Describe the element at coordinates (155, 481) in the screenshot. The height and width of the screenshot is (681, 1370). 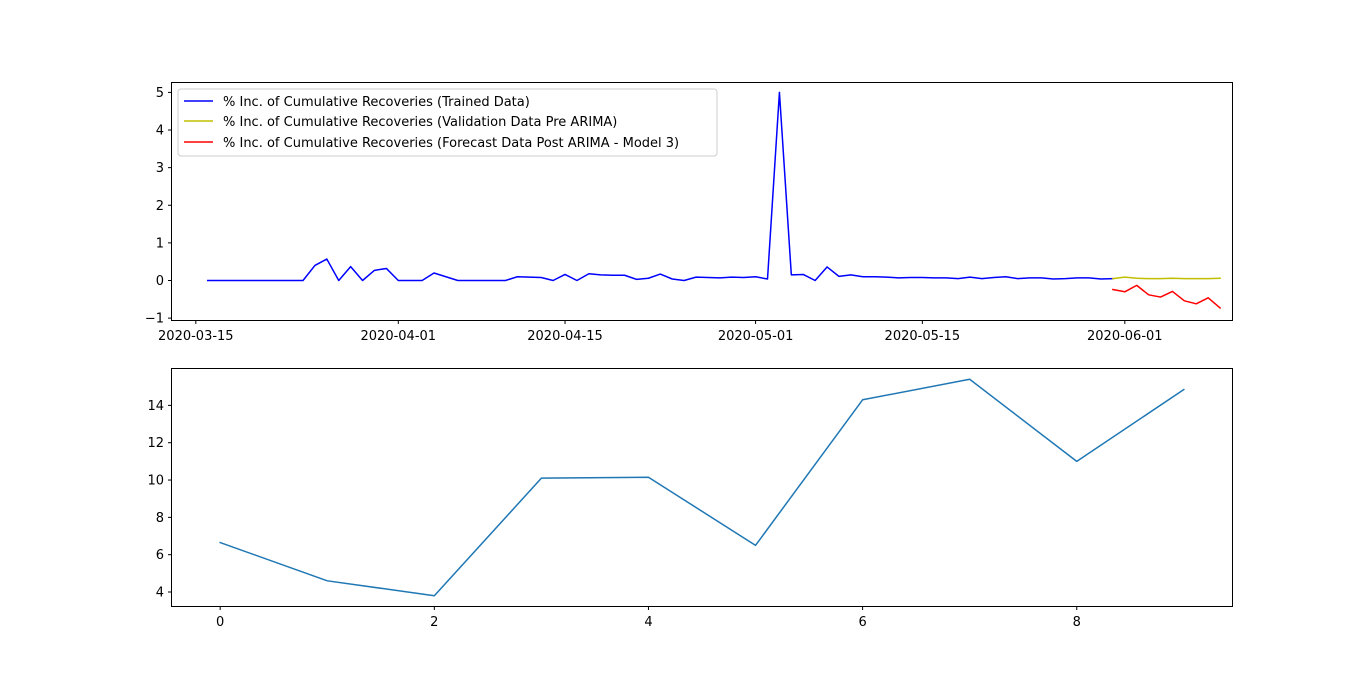
I see `bottom-chart-y-tick-label: 10` at that location.